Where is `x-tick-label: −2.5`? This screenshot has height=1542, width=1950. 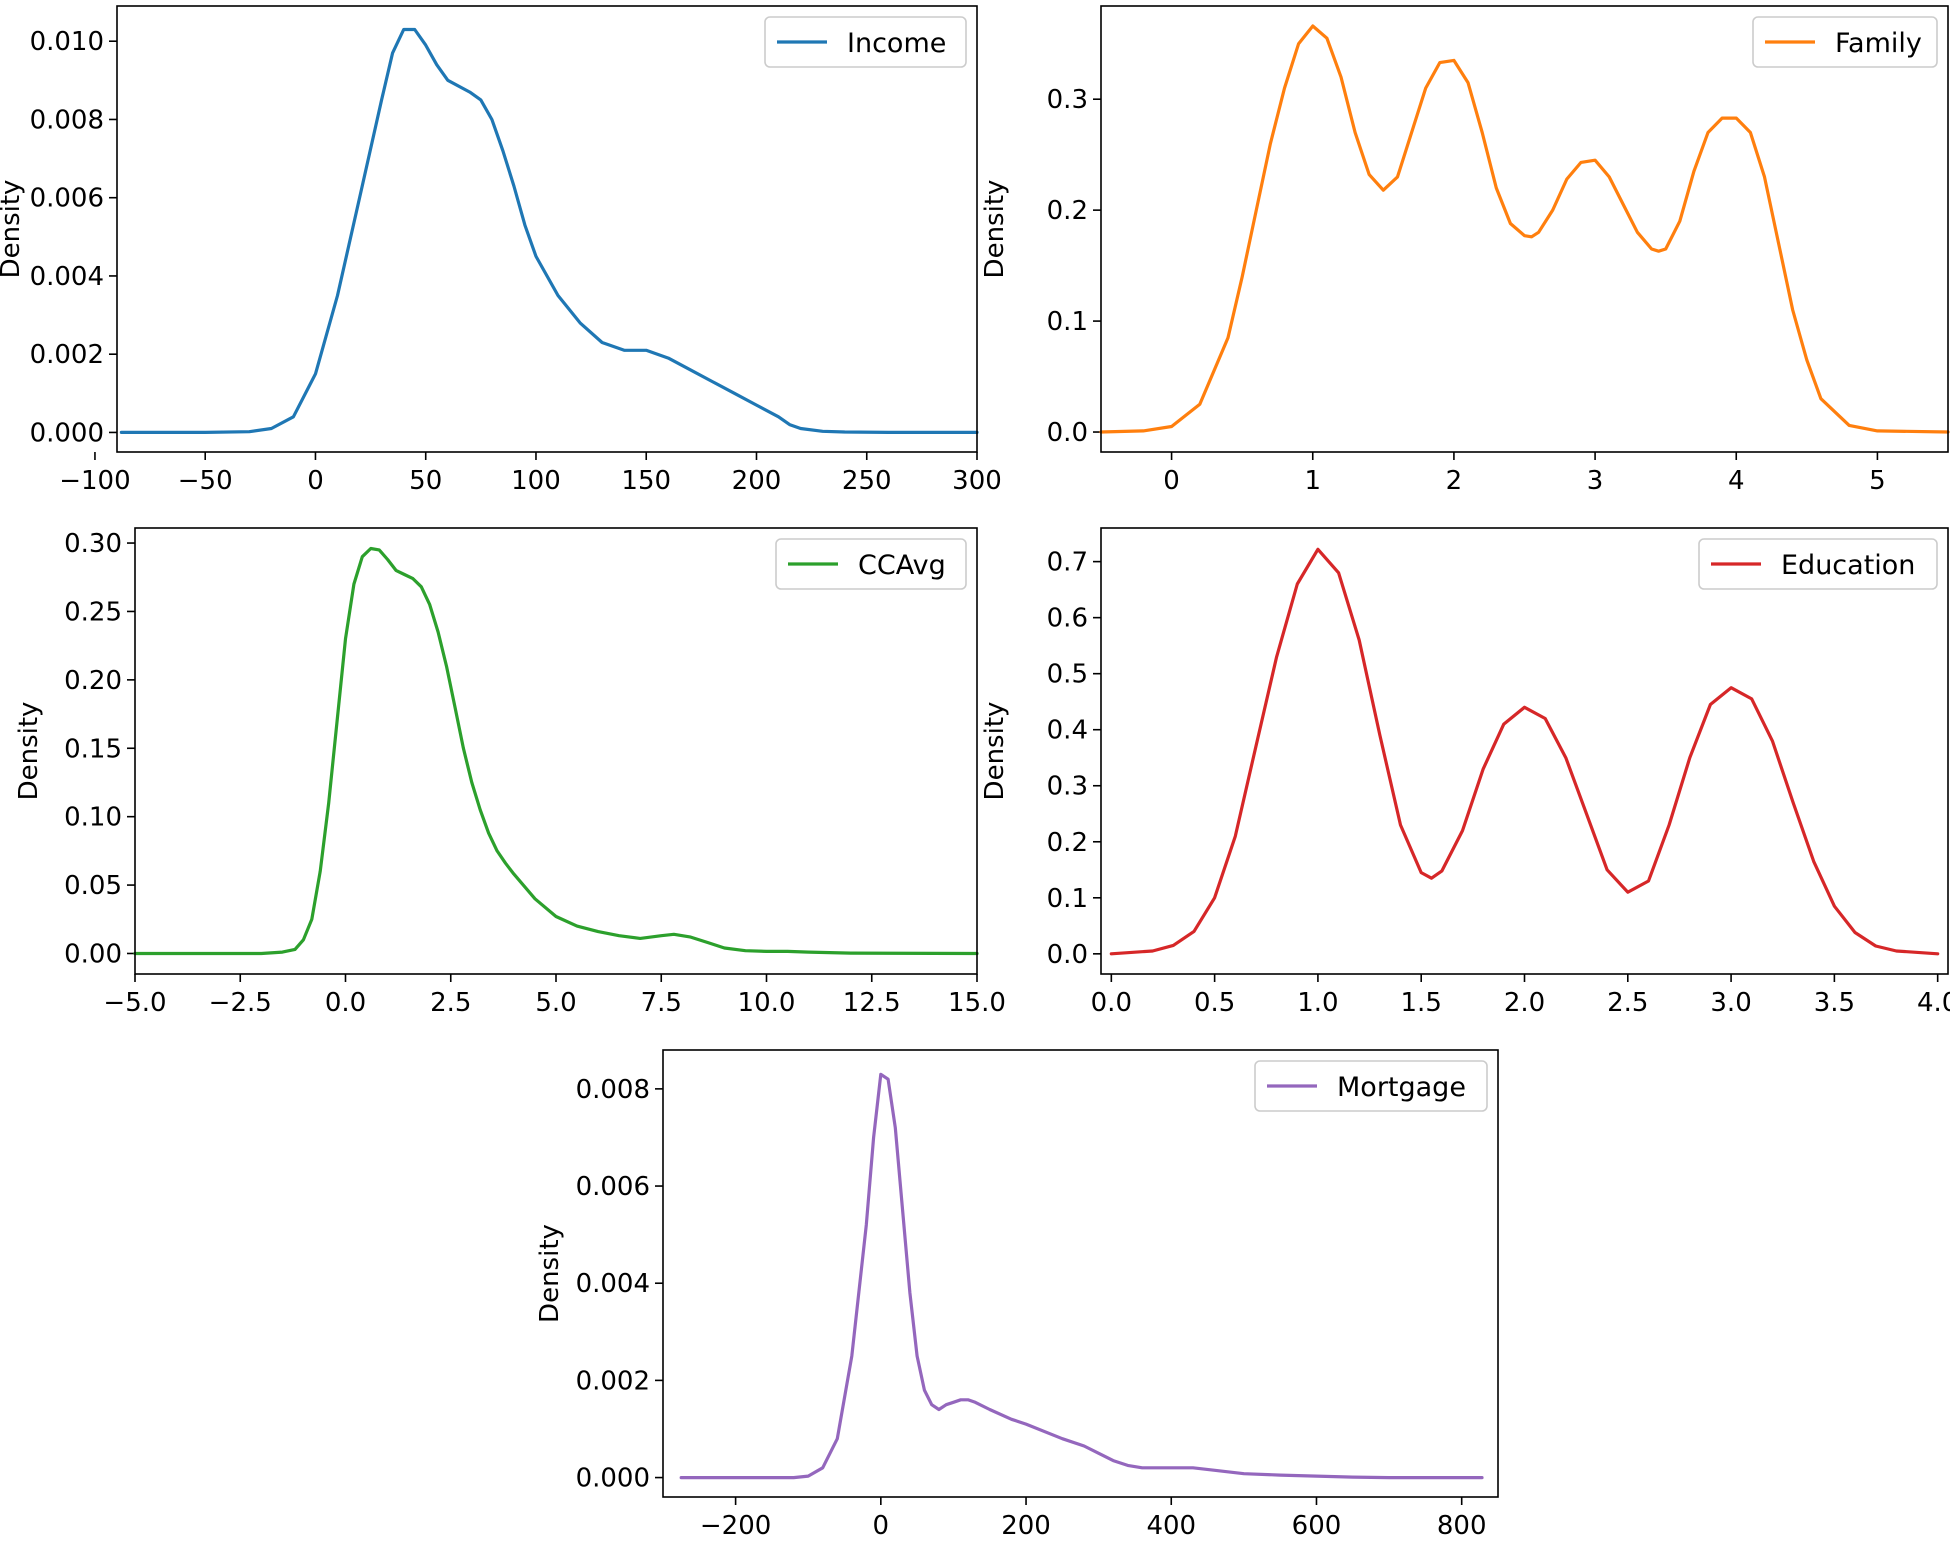 x-tick-label: −2.5 is located at coordinates (240, 1003).